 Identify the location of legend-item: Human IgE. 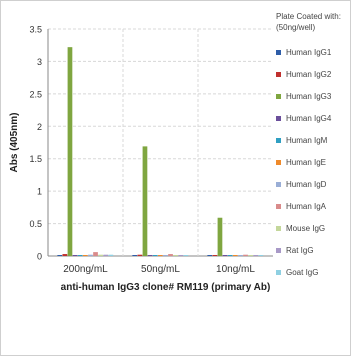
(313, 162).